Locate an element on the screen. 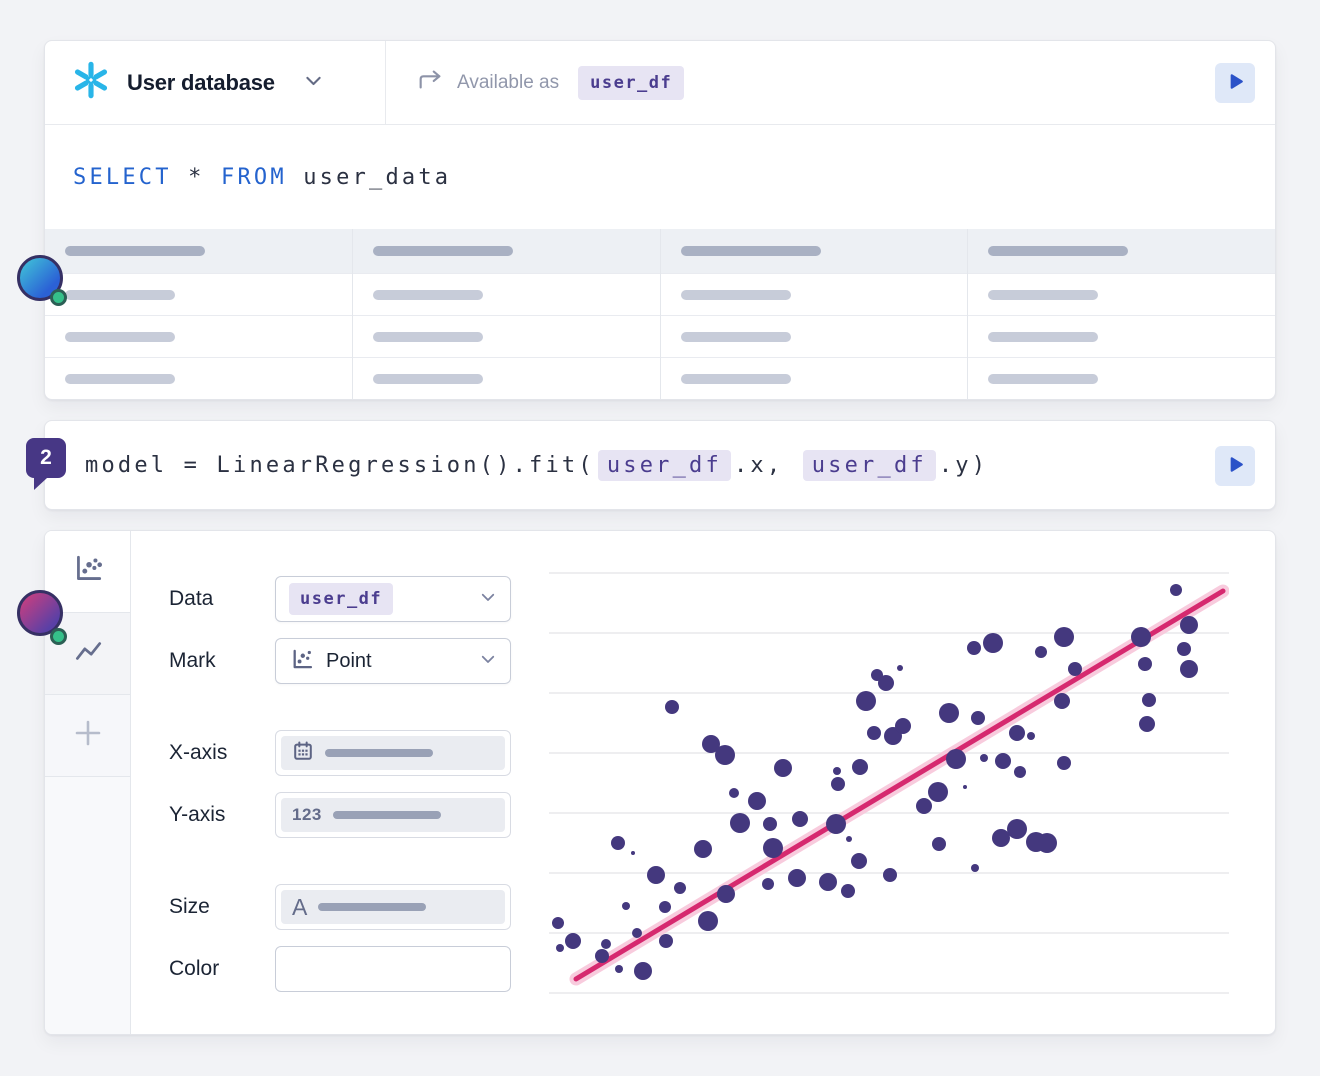  size-field-row: Size A is located at coordinates (340, 907).